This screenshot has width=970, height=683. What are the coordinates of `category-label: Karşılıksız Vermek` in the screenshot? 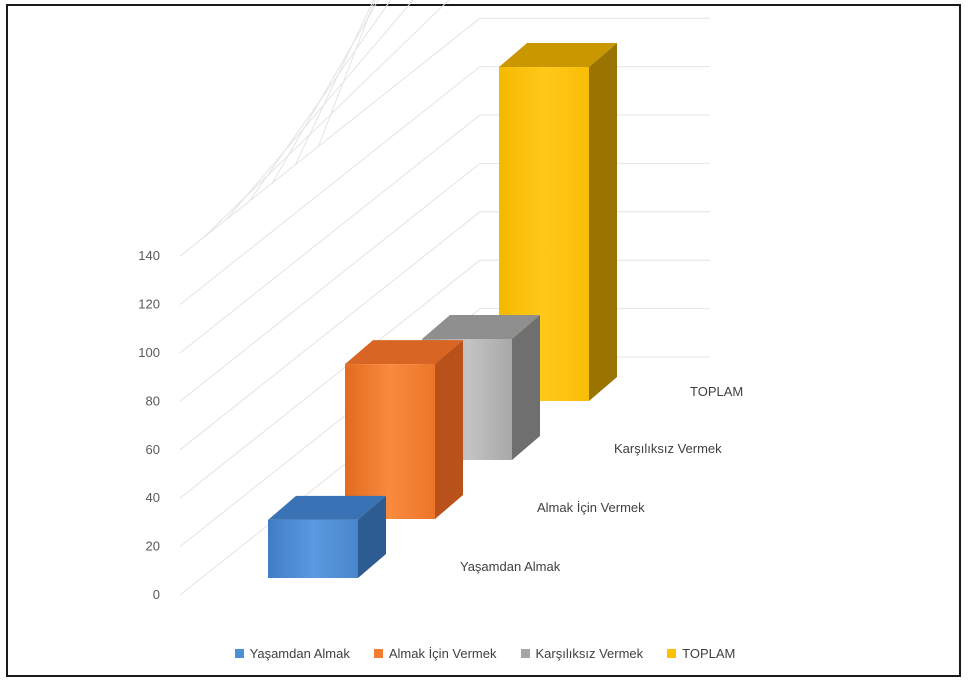 It's located at (668, 448).